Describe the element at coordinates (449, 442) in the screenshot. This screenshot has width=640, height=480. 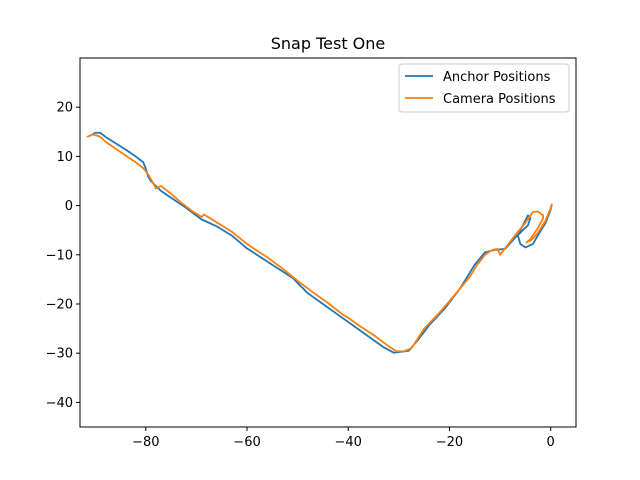
I see `x-tick-label: −20` at that location.